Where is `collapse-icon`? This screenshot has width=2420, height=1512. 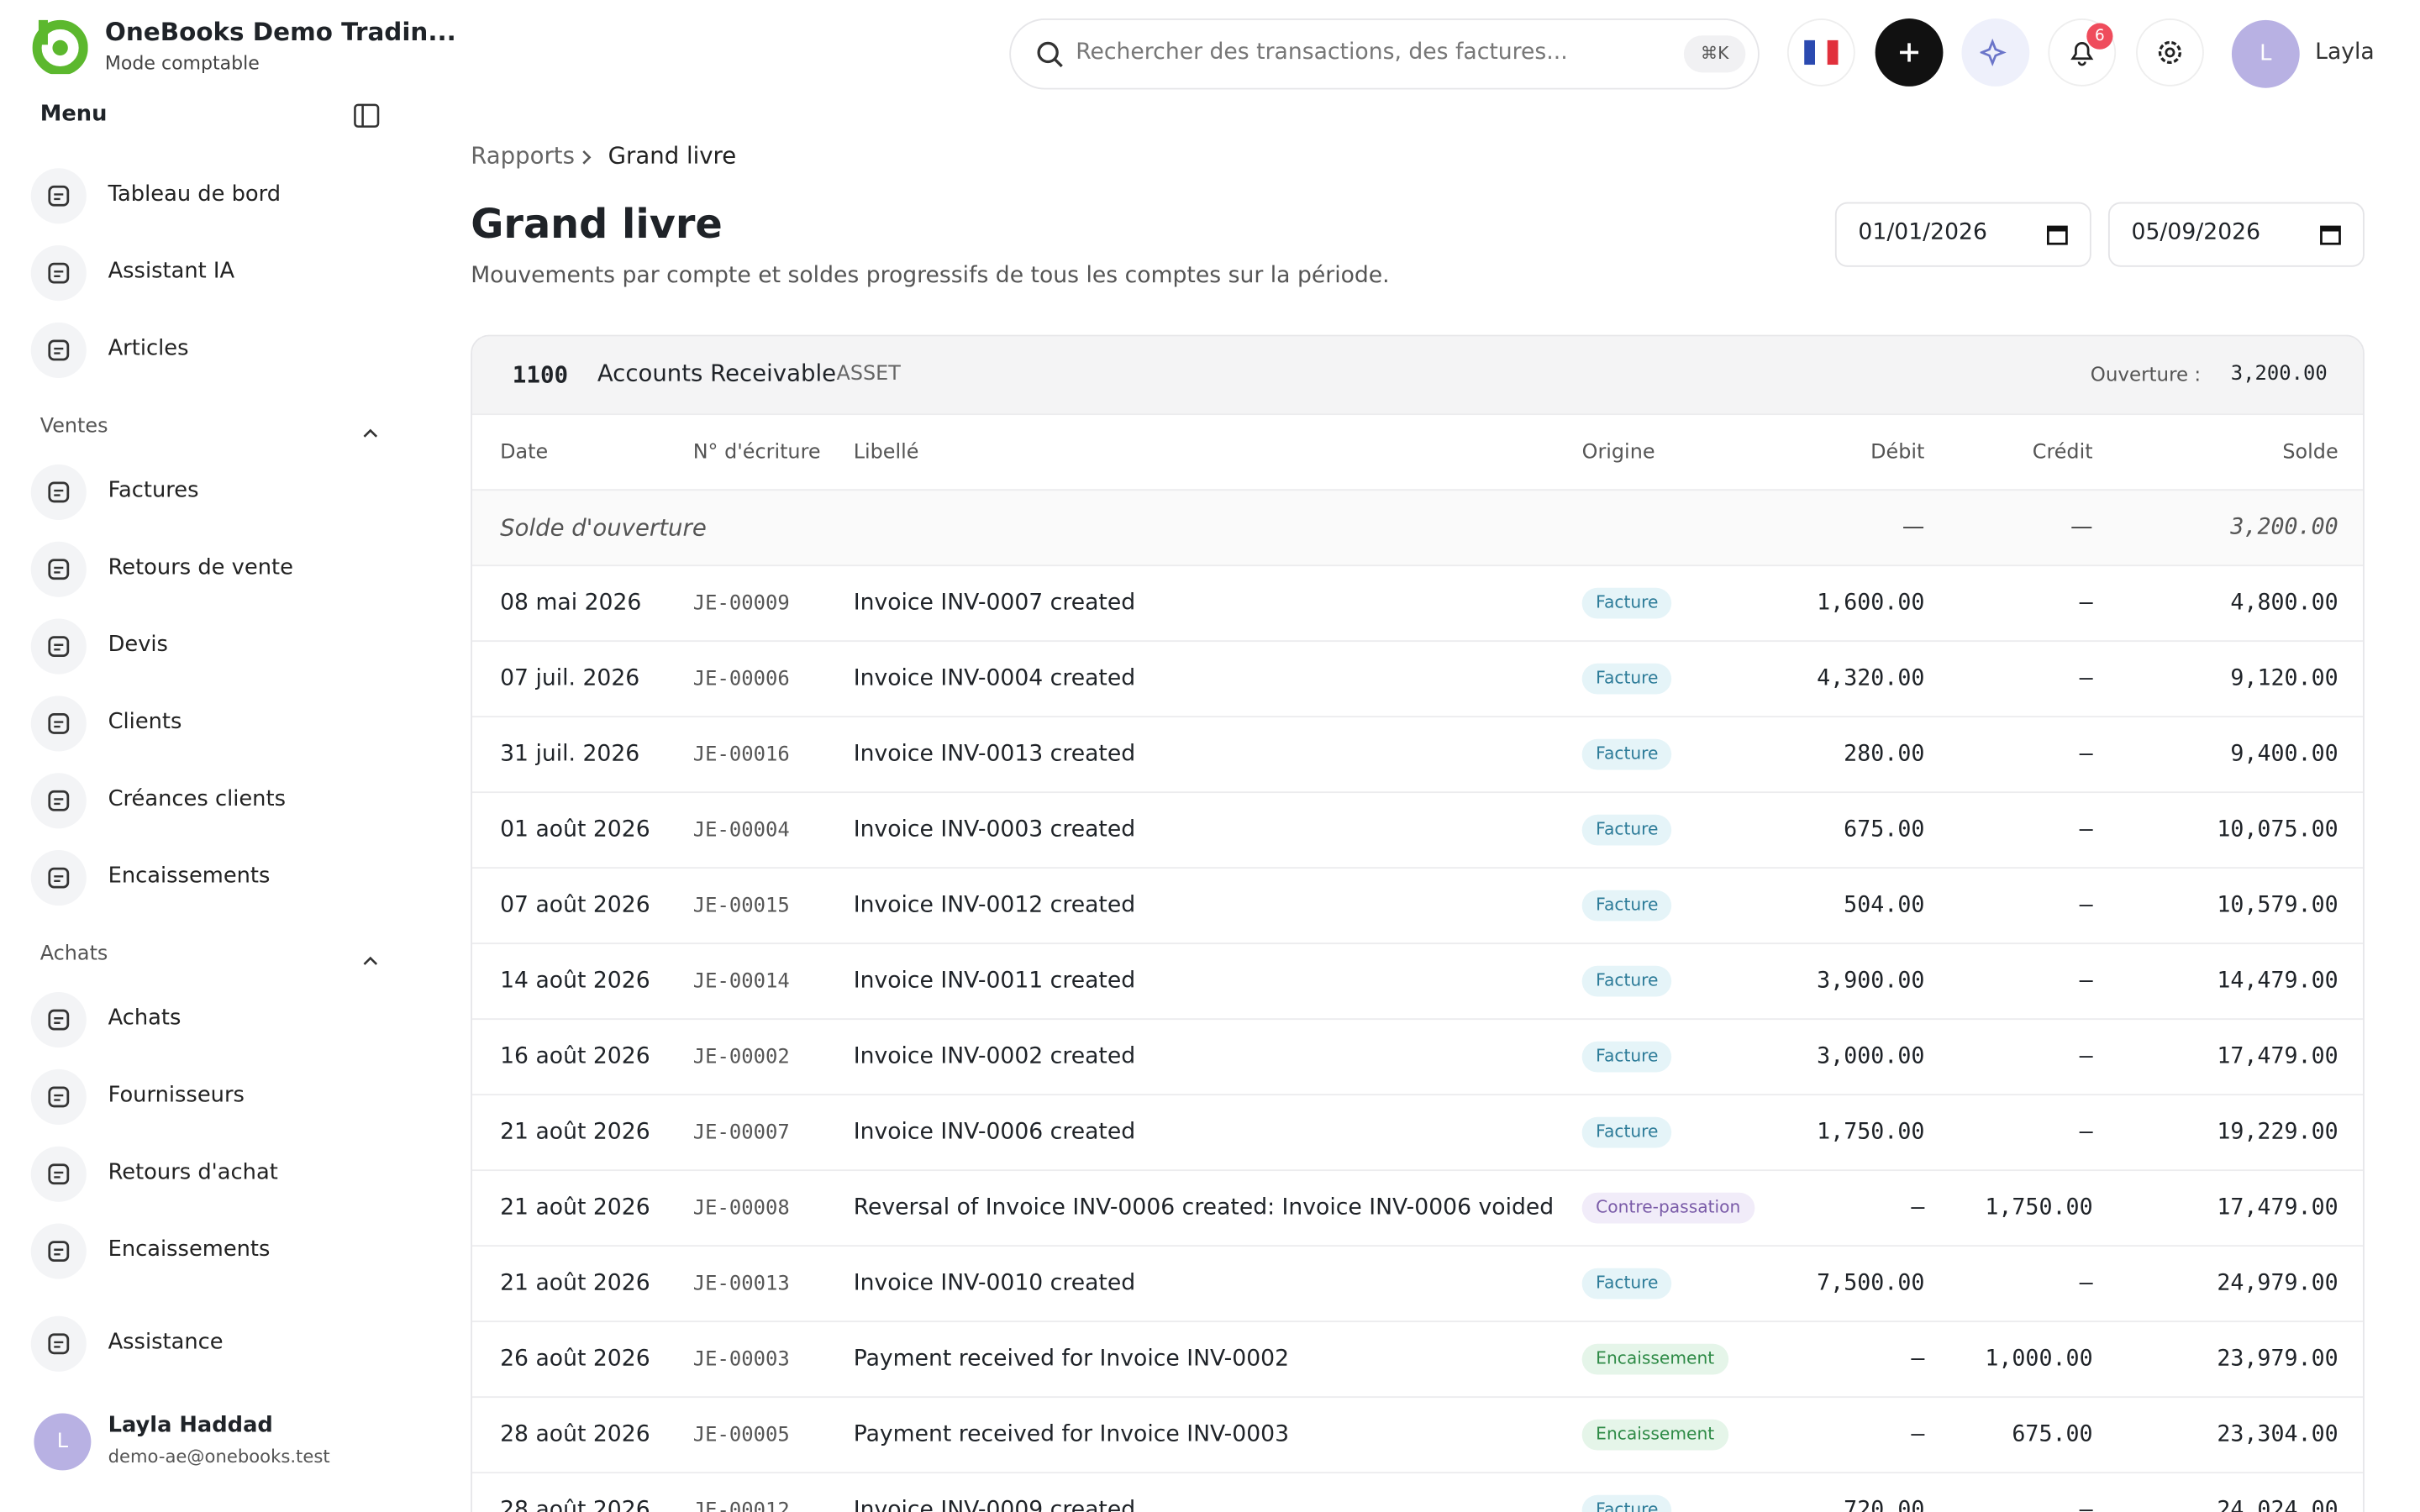
collapse-icon is located at coordinates (367, 115).